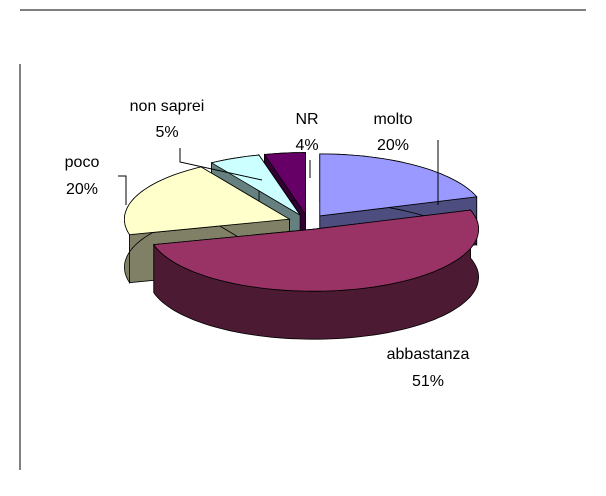 This screenshot has height=496, width=606. What do you see at coordinates (82, 162) in the screenshot?
I see `slice-label: poco` at bounding box center [82, 162].